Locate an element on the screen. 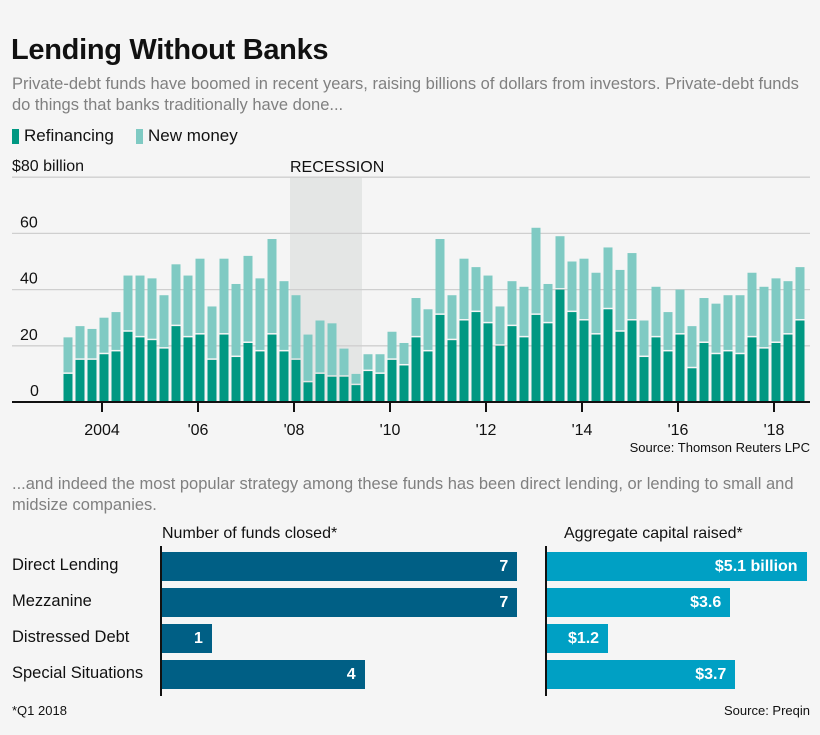  funds-closed-bar: 7 is located at coordinates (339, 566).